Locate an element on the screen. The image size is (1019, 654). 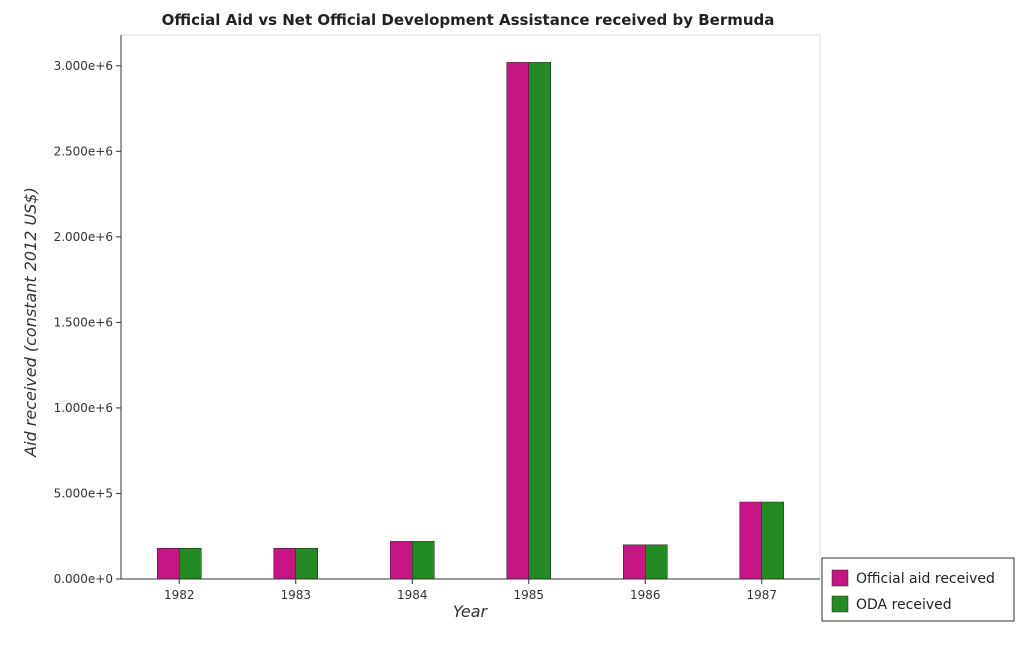
x-tick-label: 1987 is located at coordinates (761, 595).